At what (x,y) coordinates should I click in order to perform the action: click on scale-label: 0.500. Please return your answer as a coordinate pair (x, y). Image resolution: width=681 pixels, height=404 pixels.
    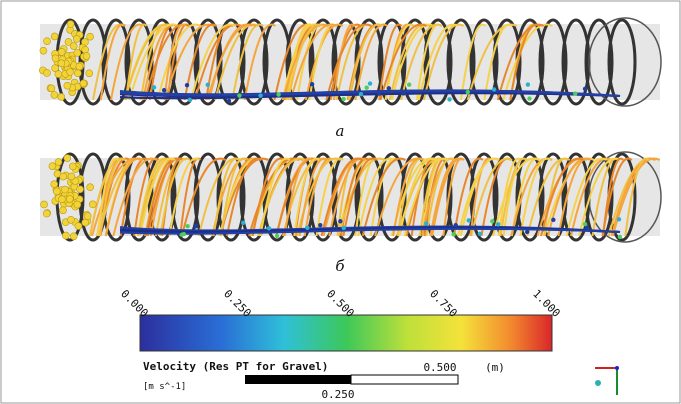
    Looking at the image, I should click on (439, 367).